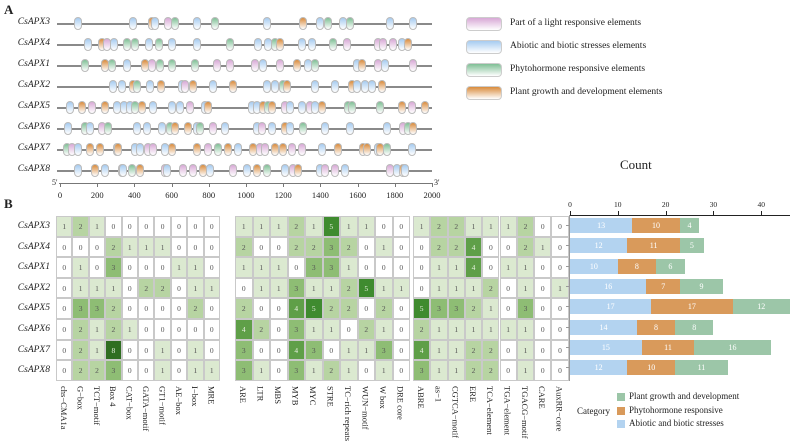  What do you see at coordinates (320, 195) in the screenshot?
I see `axis-tick-label: 1400` at bounding box center [320, 195].